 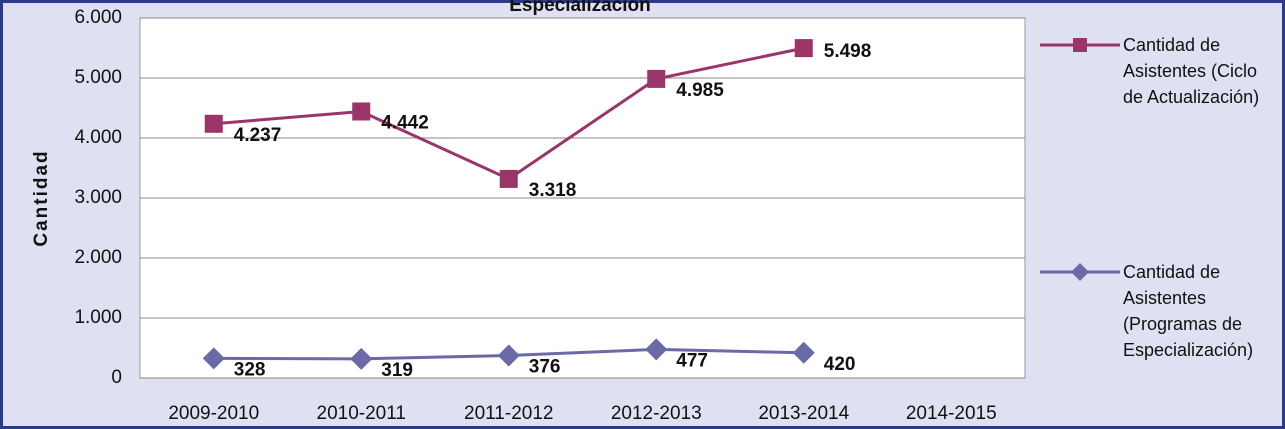 What do you see at coordinates (41, 197) in the screenshot?
I see `y-axis-label: Cantidad` at bounding box center [41, 197].